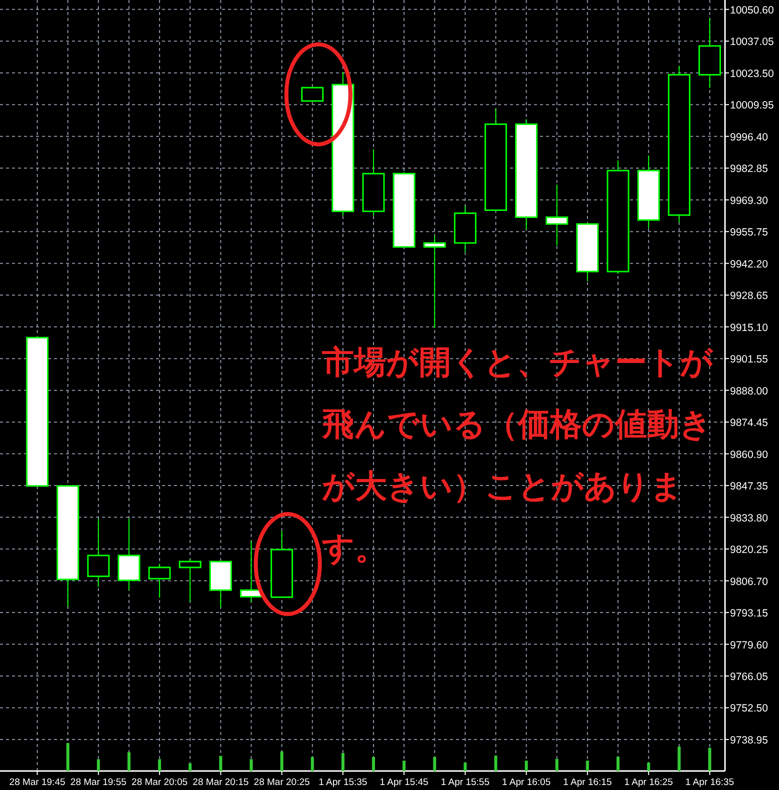 The height and width of the screenshot is (790, 779). I want to click on y-tick-label: 9915.10, so click(749, 328).